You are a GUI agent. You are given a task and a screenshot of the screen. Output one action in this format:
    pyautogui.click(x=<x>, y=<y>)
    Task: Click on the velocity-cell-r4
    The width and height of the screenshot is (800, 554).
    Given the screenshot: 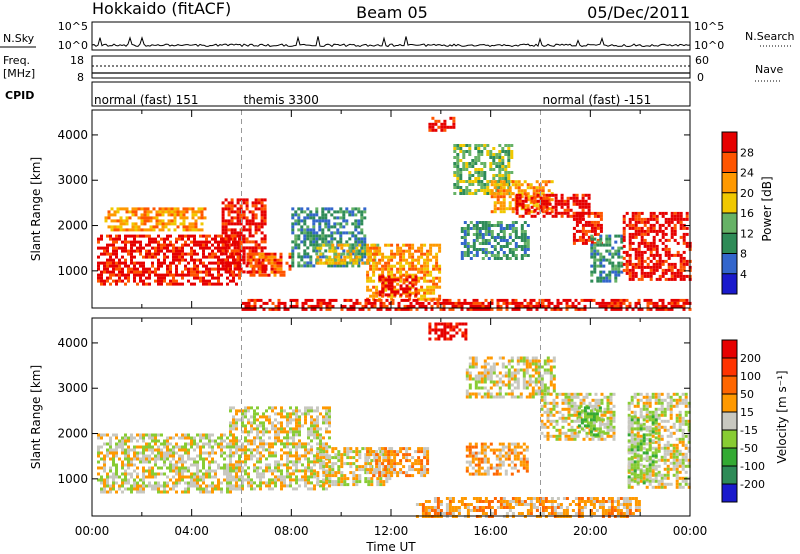 What is the action you would take?
    pyautogui.click(x=430, y=339)
    